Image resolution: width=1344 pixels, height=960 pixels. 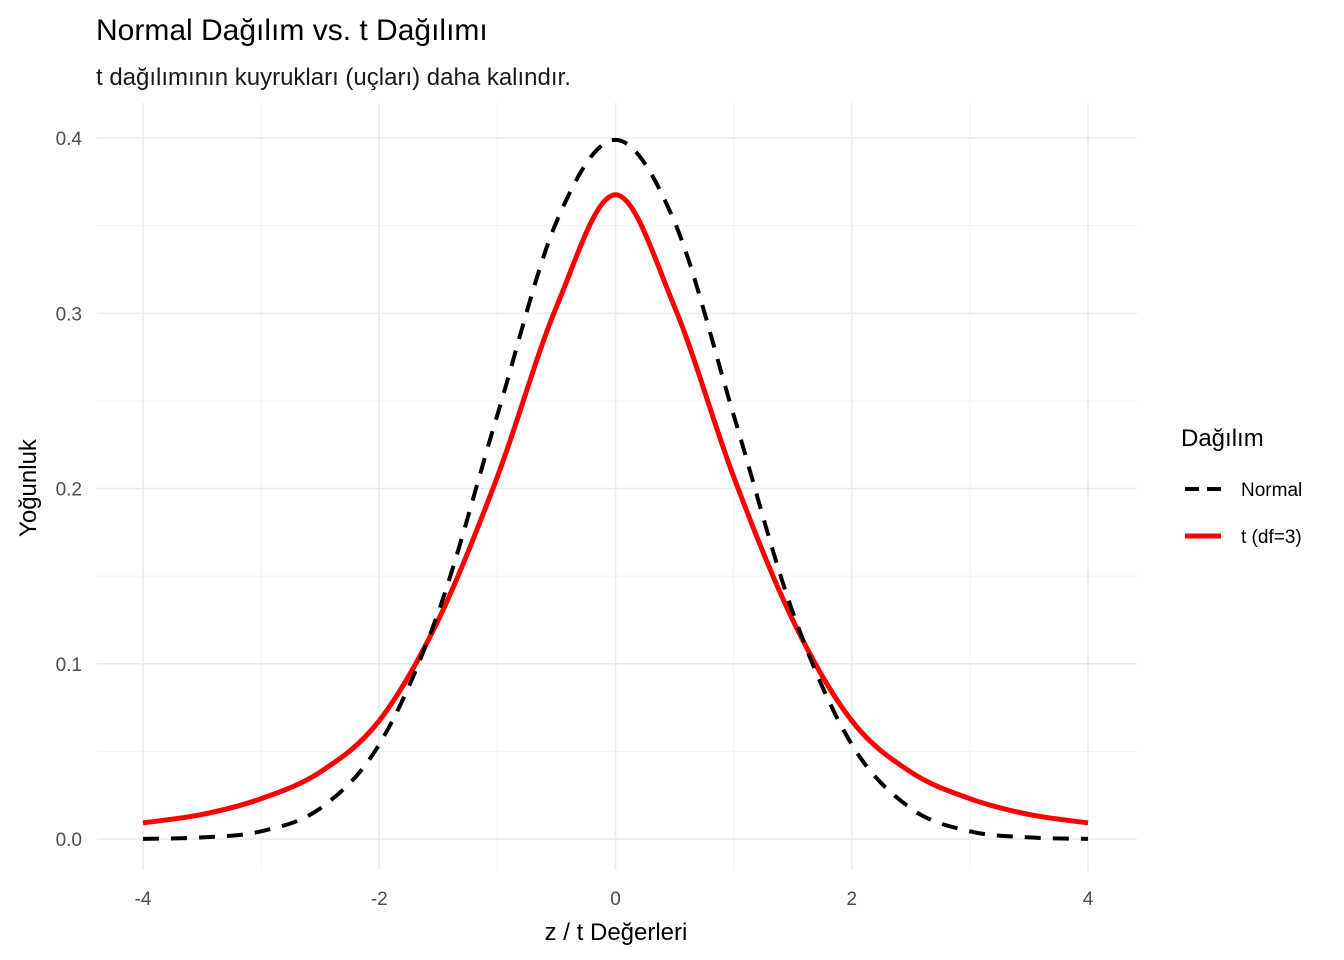 What do you see at coordinates (69, 139) in the screenshot?
I see `y-tick-label: 0.4` at bounding box center [69, 139].